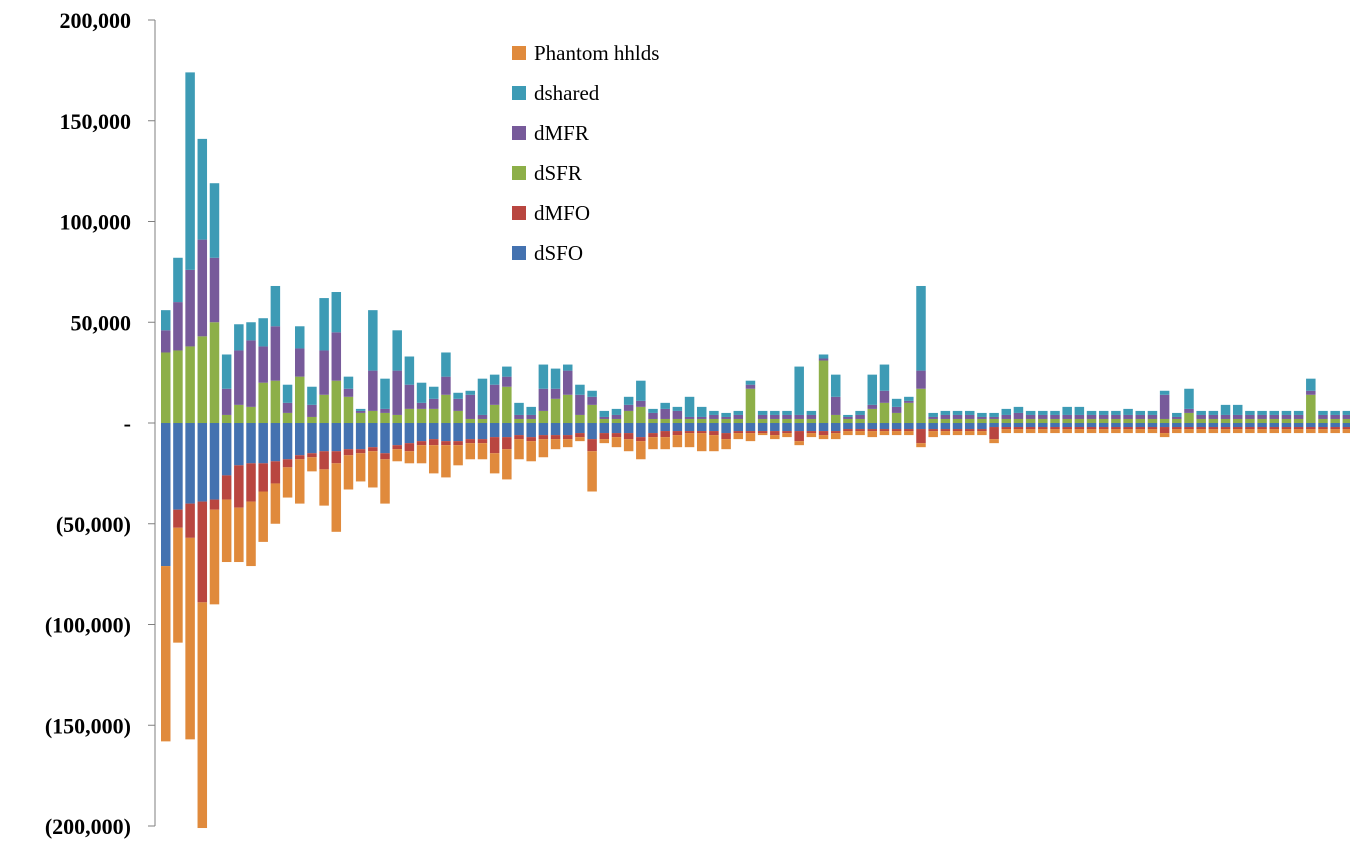 This screenshot has height=847, width=1350. Describe the element at coordinates (96, 121) in the screenshot. I see `y-tick-label: 150,000` at that location.